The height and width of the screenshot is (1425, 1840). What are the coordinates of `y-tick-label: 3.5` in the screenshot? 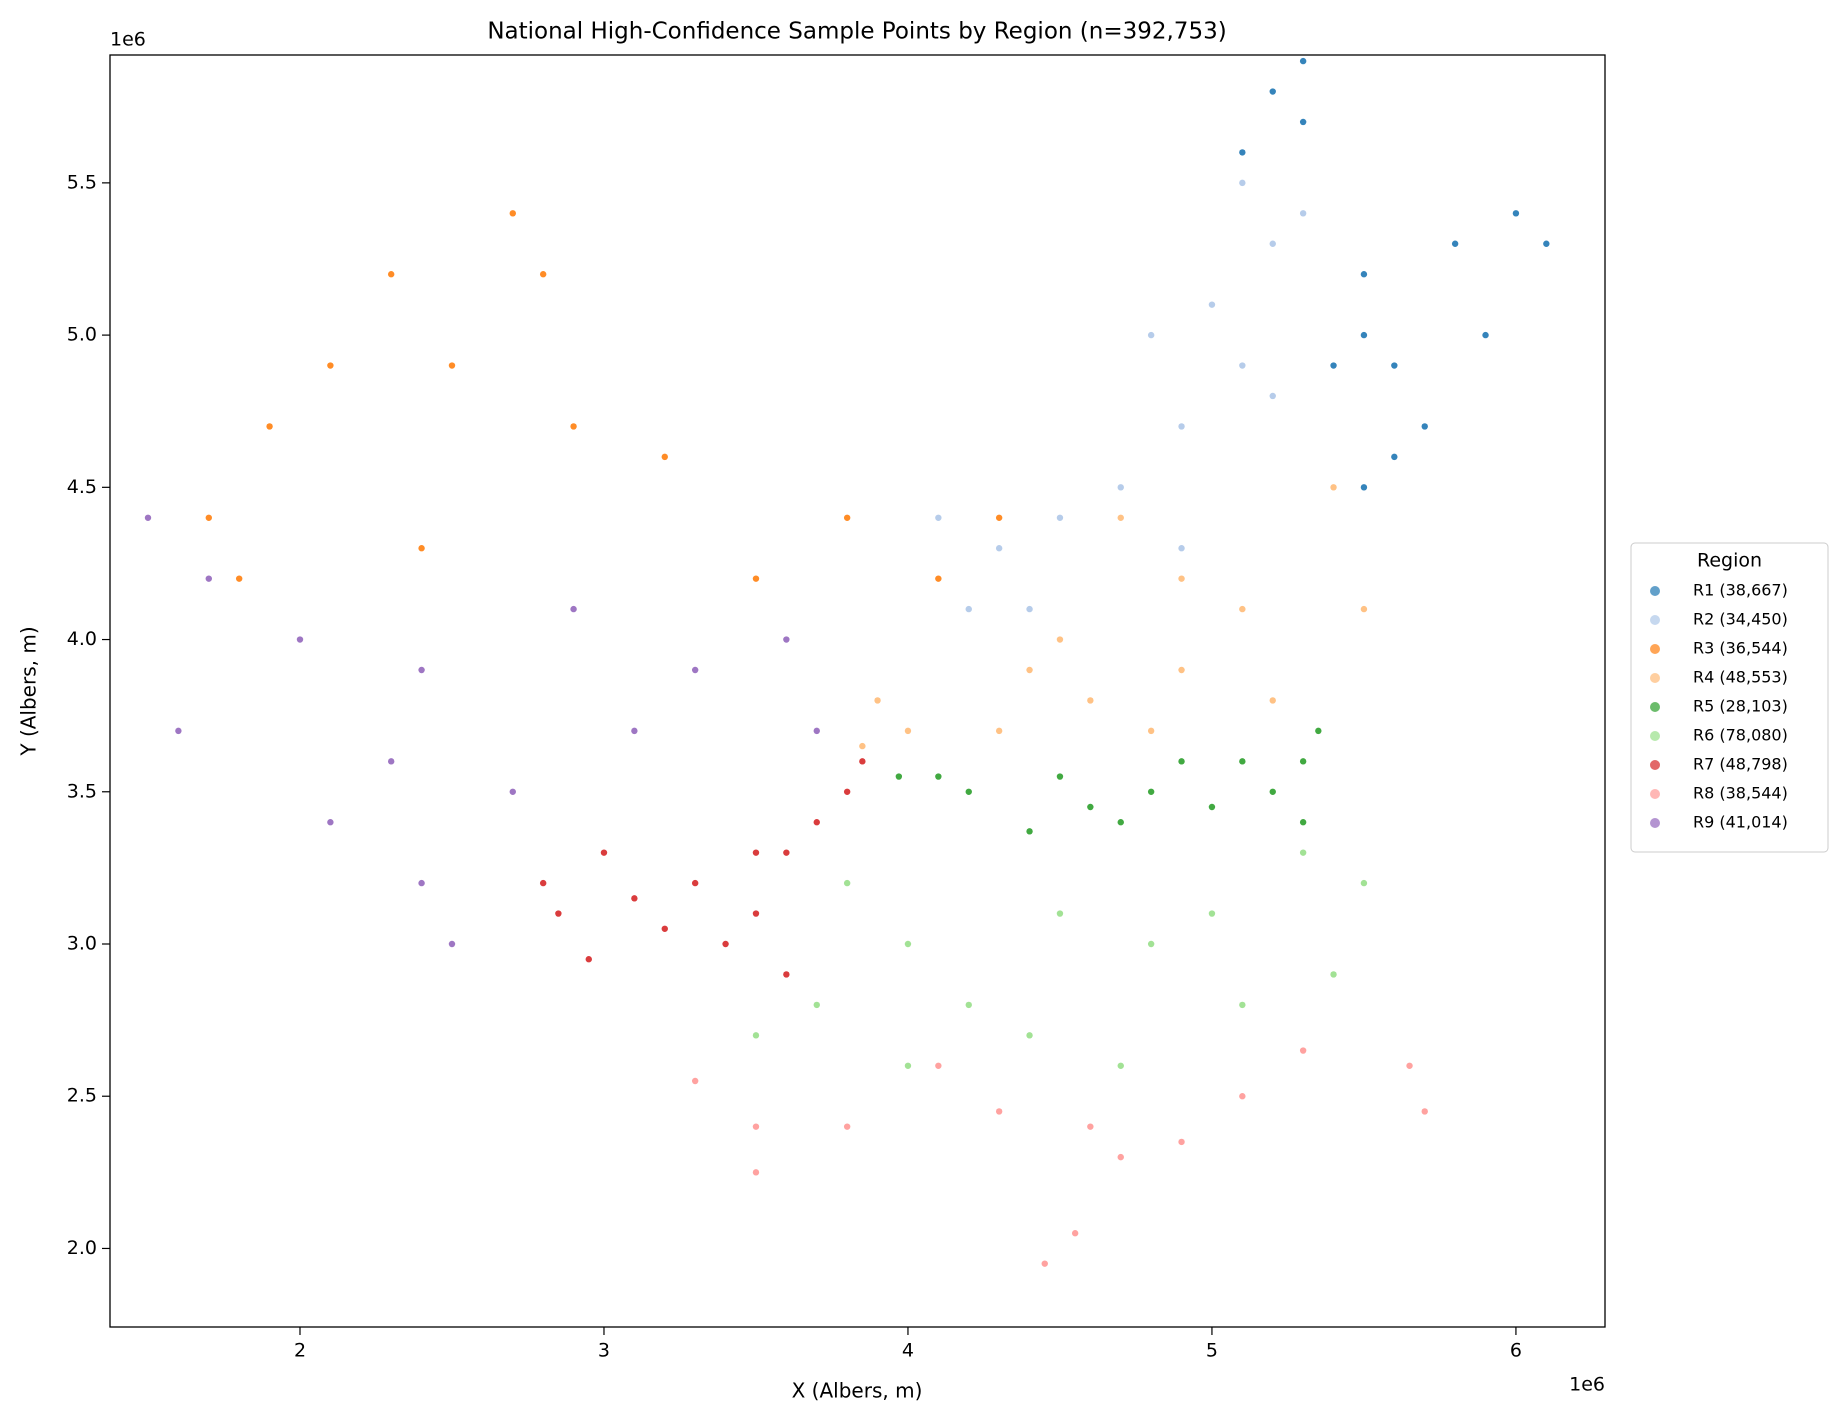 It's located at (82, 791).